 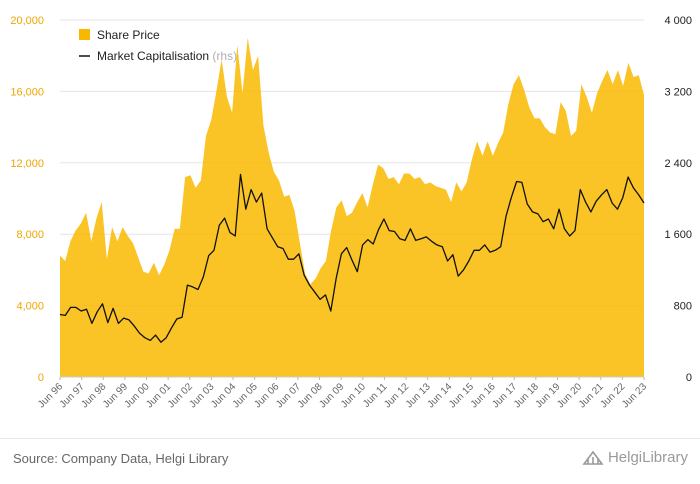 I want to click on y-tick-label-left: 0, so click(x=41, y=378).